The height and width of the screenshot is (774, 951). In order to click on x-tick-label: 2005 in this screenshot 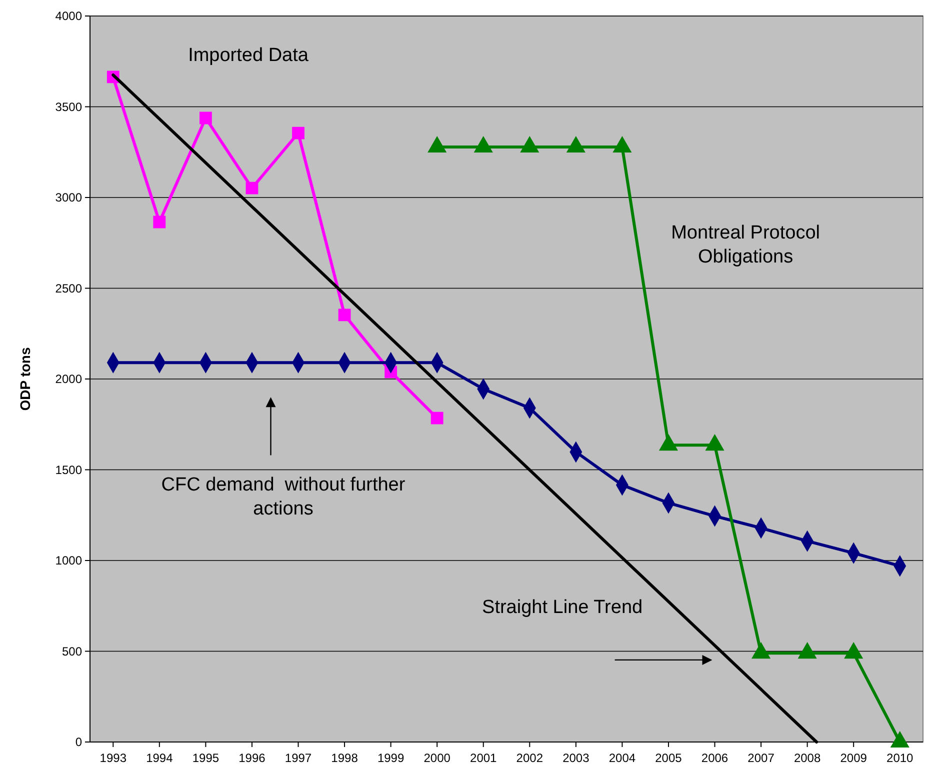, I will do `click(668, 758)`.